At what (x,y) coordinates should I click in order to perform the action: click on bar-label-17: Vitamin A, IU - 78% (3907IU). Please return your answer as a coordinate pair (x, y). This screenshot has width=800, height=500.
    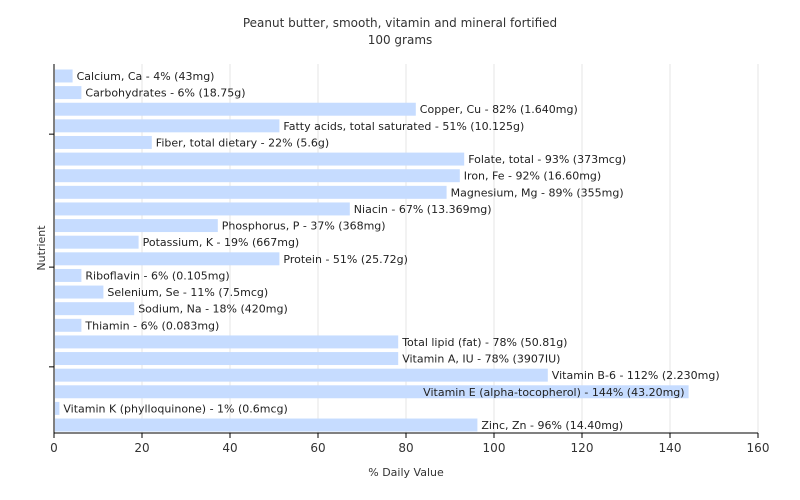
    Looking at the image, I should click on (481, 359).